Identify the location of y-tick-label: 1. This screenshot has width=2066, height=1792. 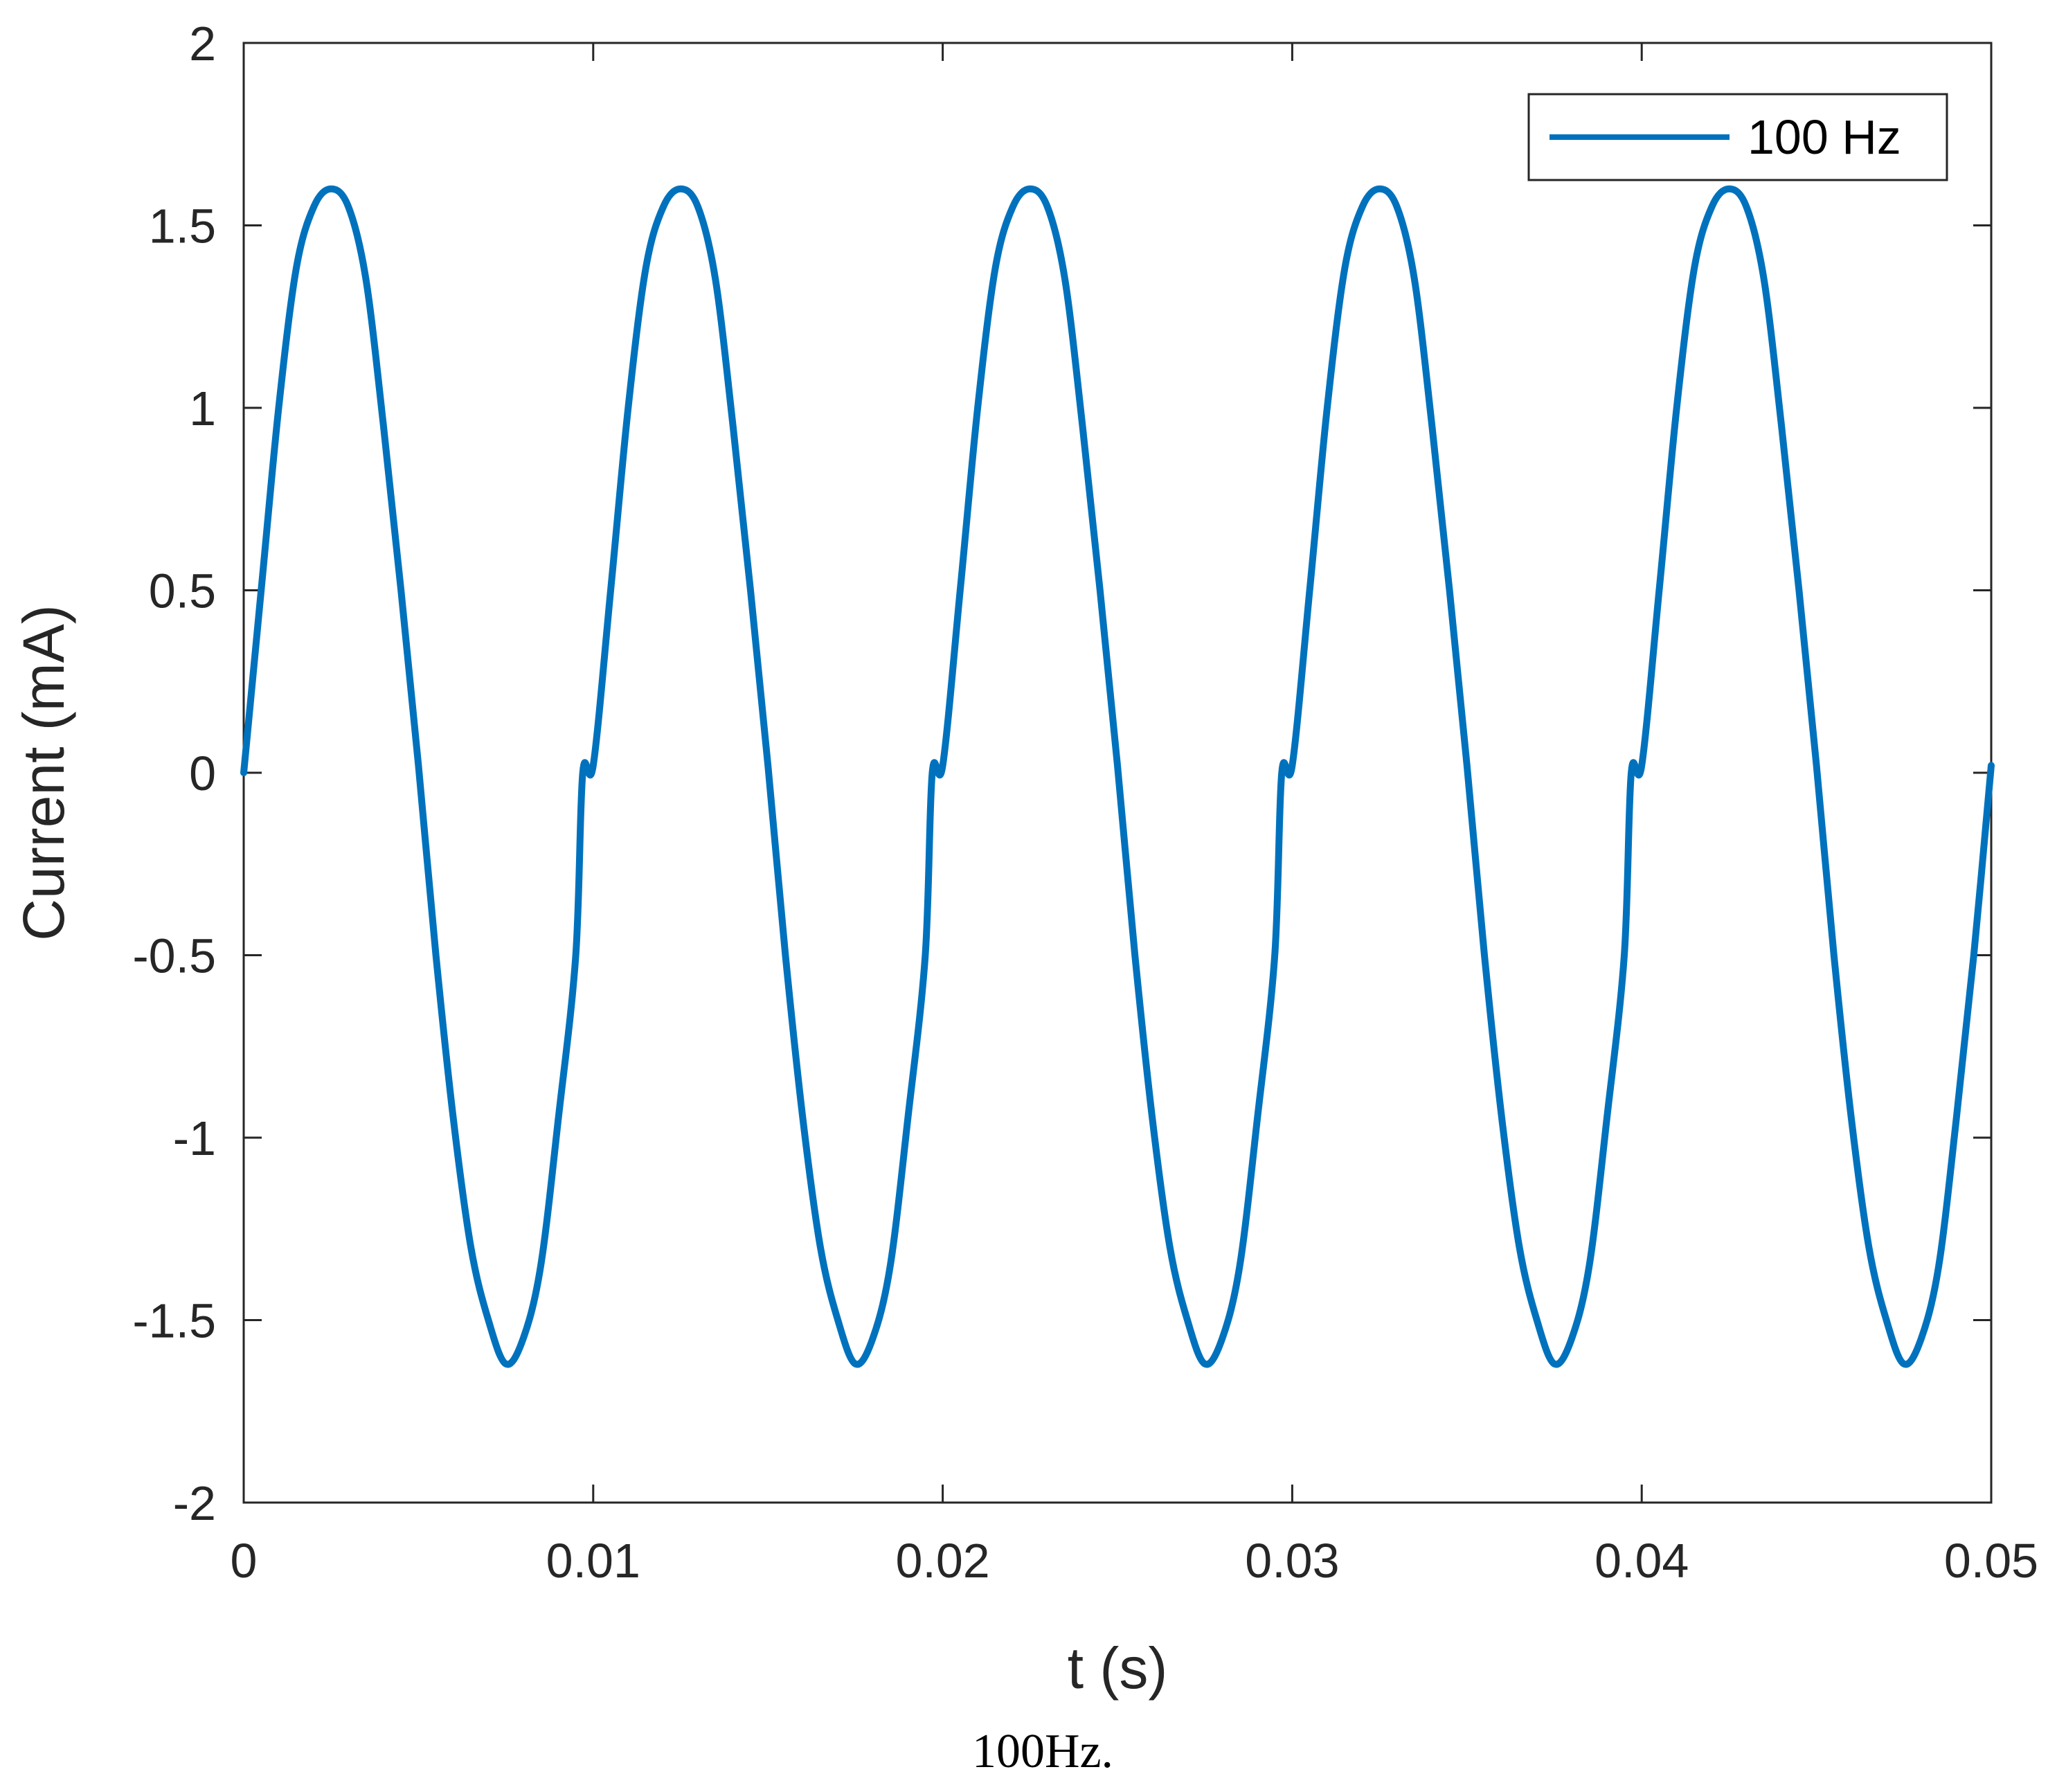
(202, 409).